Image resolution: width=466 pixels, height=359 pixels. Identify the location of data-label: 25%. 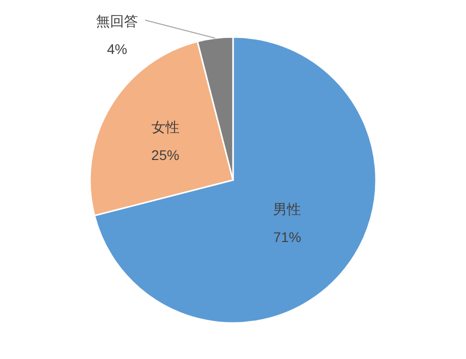
(165, 154).